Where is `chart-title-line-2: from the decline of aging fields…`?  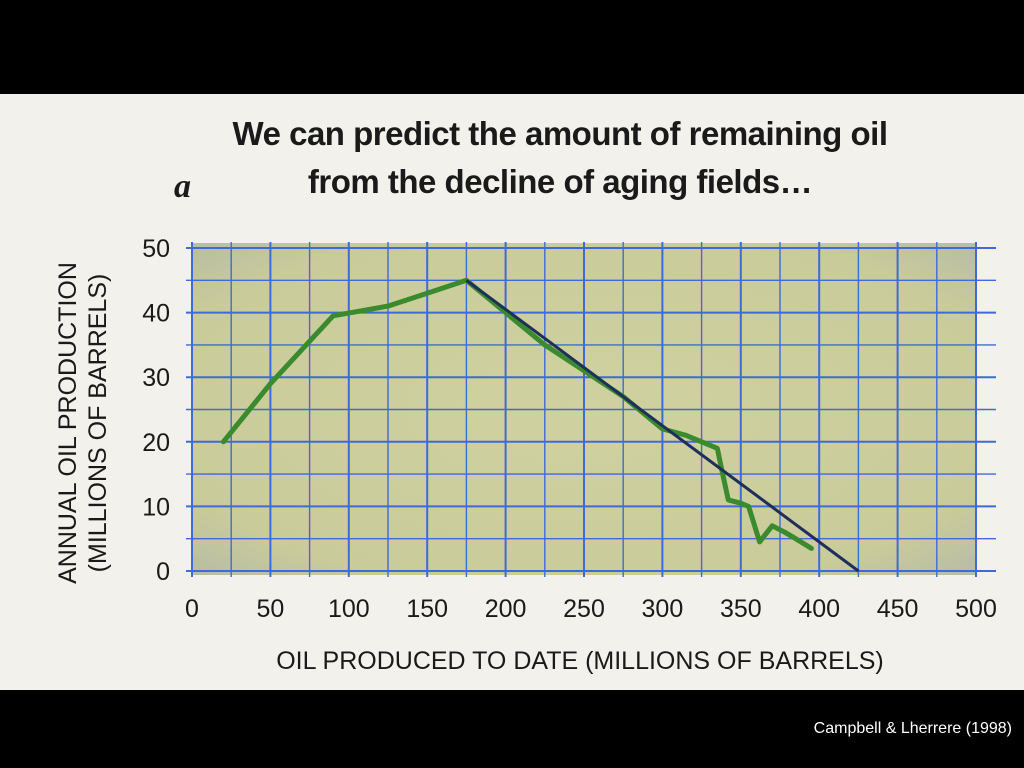 chart-title-line-2: from the decline of aging fields… is located at coordinates (560, 181).